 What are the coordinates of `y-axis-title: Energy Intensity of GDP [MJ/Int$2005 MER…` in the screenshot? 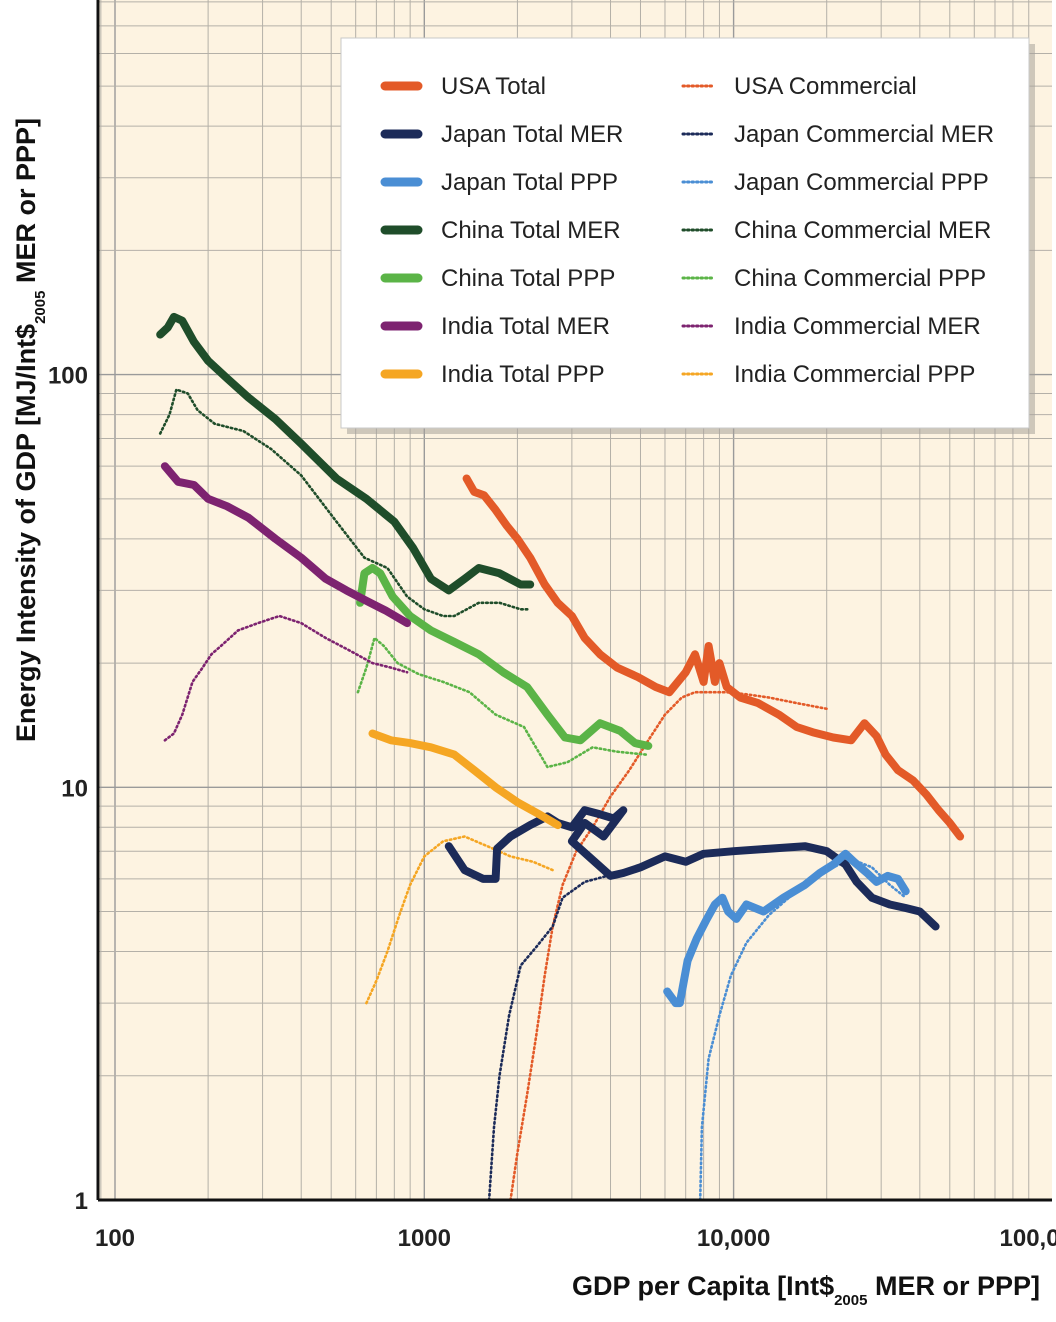 It's located at (30, 430).